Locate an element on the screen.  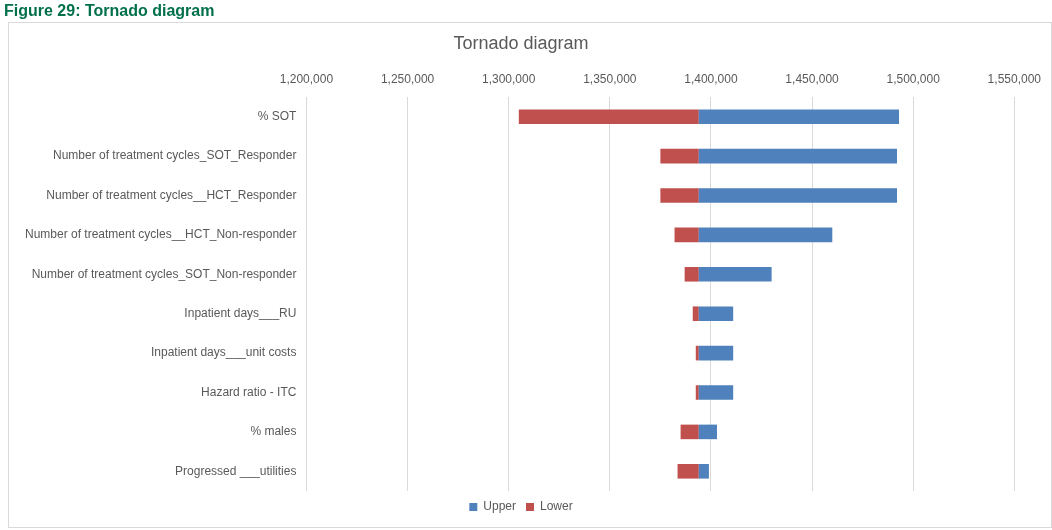
y-tick-label: Number of treatment cycles__HCT_Responder is located at coordinates (171, 194).